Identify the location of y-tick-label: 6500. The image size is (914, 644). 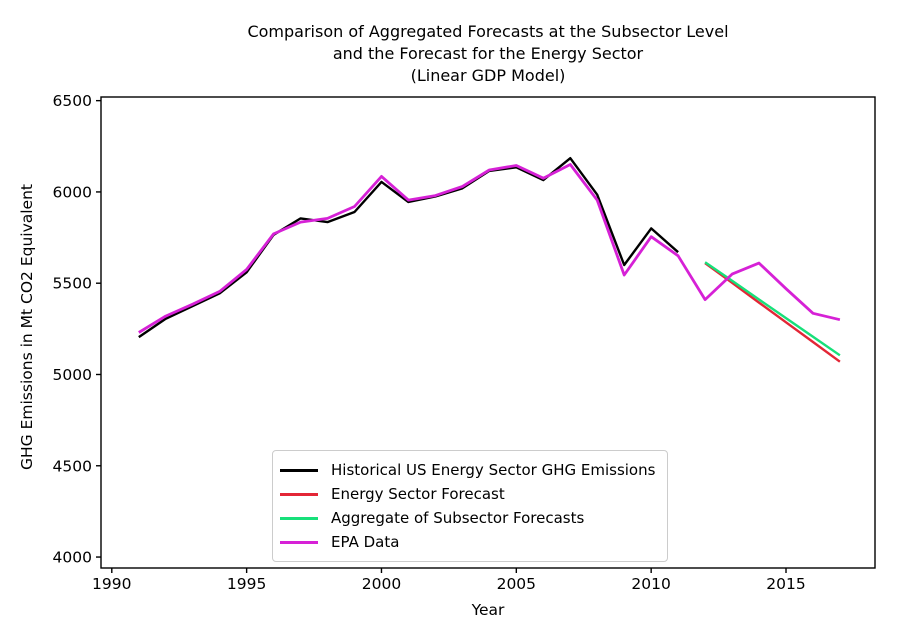
(72, 101).